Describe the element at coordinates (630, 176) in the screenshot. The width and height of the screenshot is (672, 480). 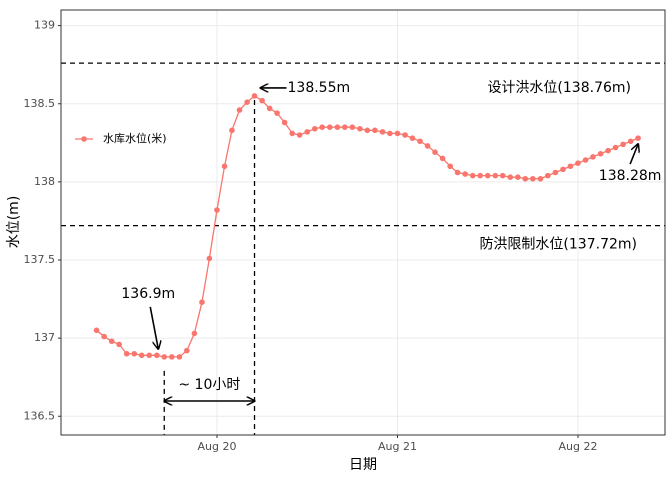
I see `point-label: 138.28m` at that location.